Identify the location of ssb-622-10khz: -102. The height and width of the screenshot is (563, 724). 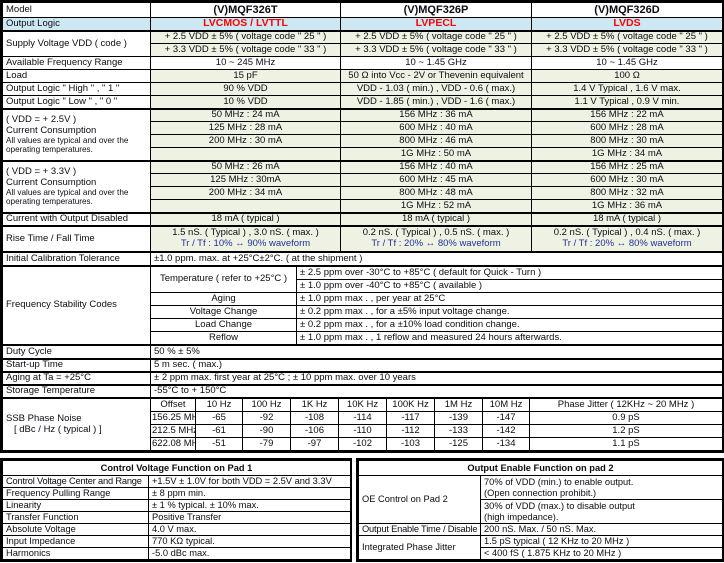
(362, 444).